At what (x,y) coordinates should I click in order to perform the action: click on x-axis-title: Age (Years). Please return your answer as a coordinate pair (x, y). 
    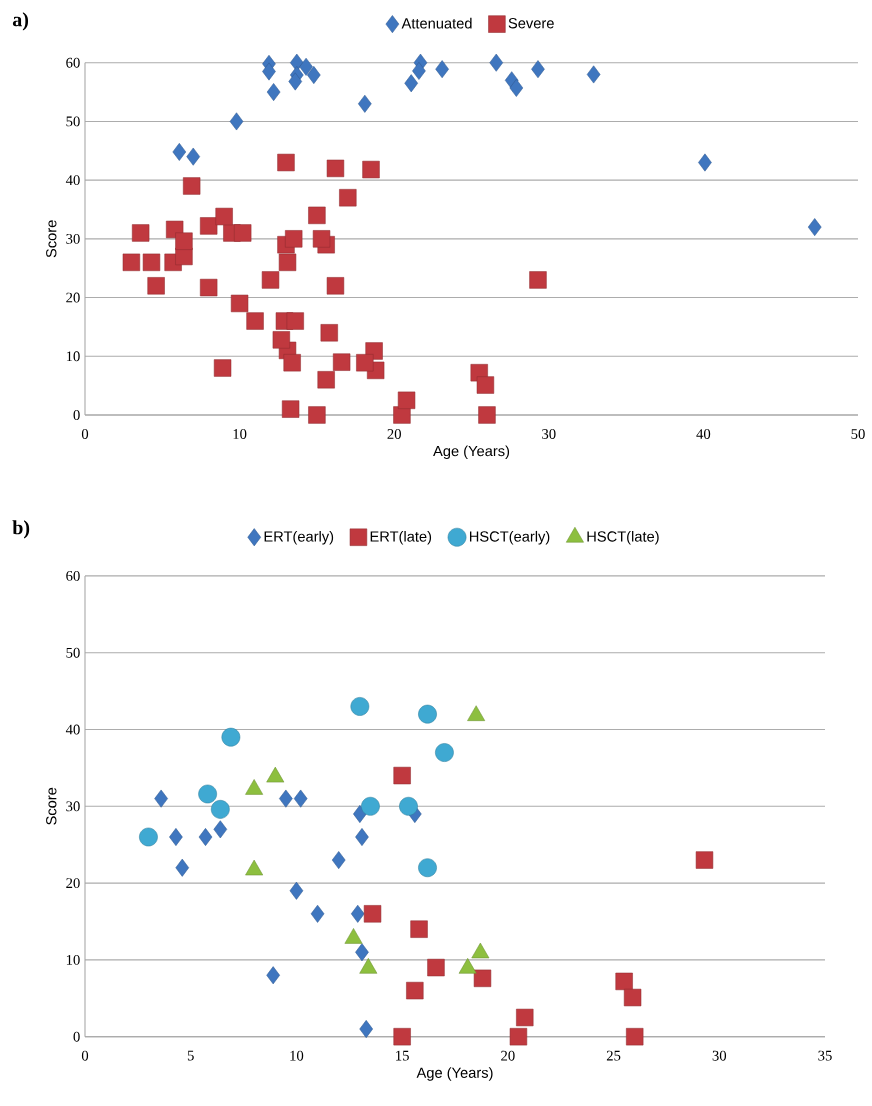
    Looking at the image, I should click on (454, 1074).